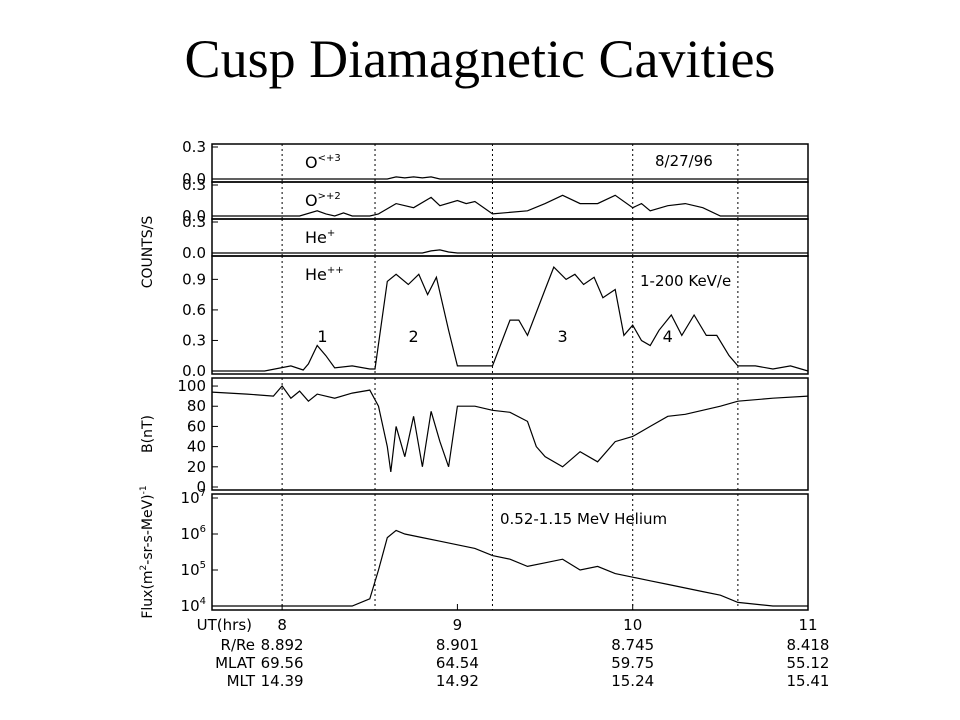 This screenshot has width=960, height=720. What do you see at coordinates (583, 519) in the screenshot?
I see `panel-annotation-flux: 0.52-1.15 MeV Helium` at bounding box center [583, 519].